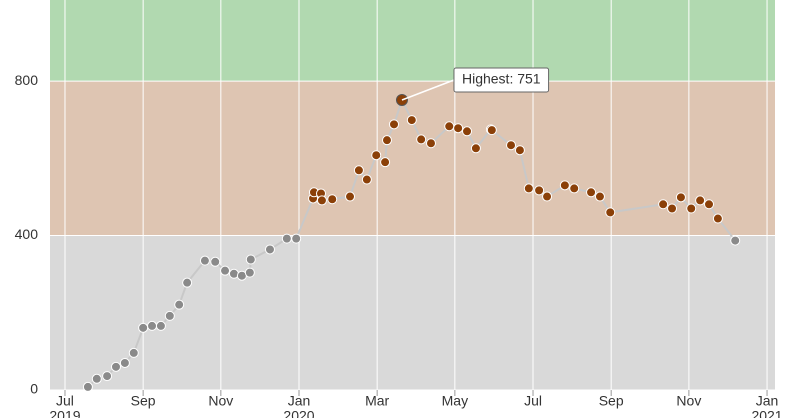 The height and width of the screenshot is (418, 800). I want to click on y-tick-label: 0, so click(34, 389).